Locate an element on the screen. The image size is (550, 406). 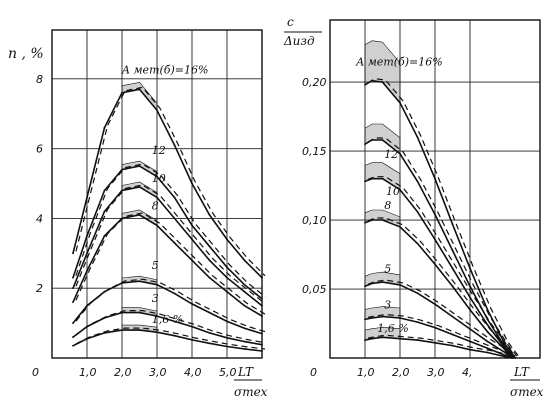
origin-label: 0 is located at coordinates (313, 372).